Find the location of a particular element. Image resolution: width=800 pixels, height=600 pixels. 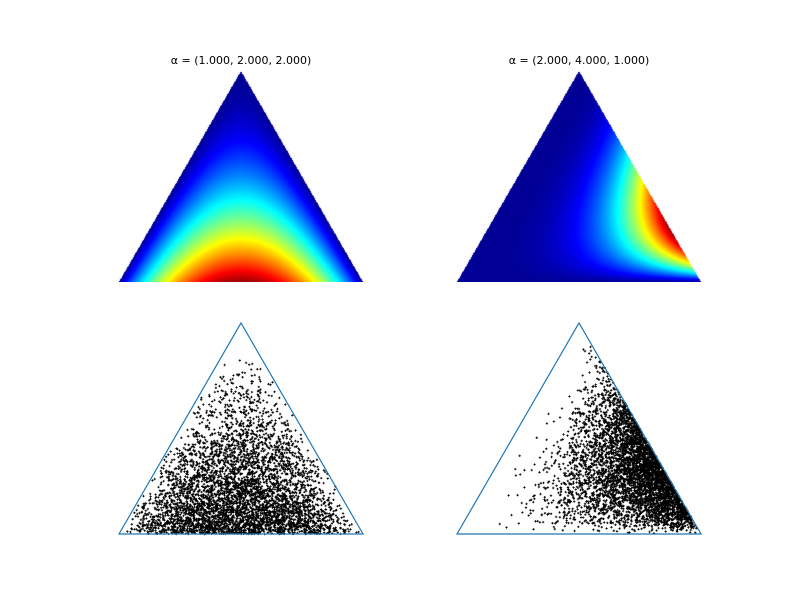

chart-title-top-left: α = (1.000, 2.000, 2.000) is located at coordinates (241, 60).